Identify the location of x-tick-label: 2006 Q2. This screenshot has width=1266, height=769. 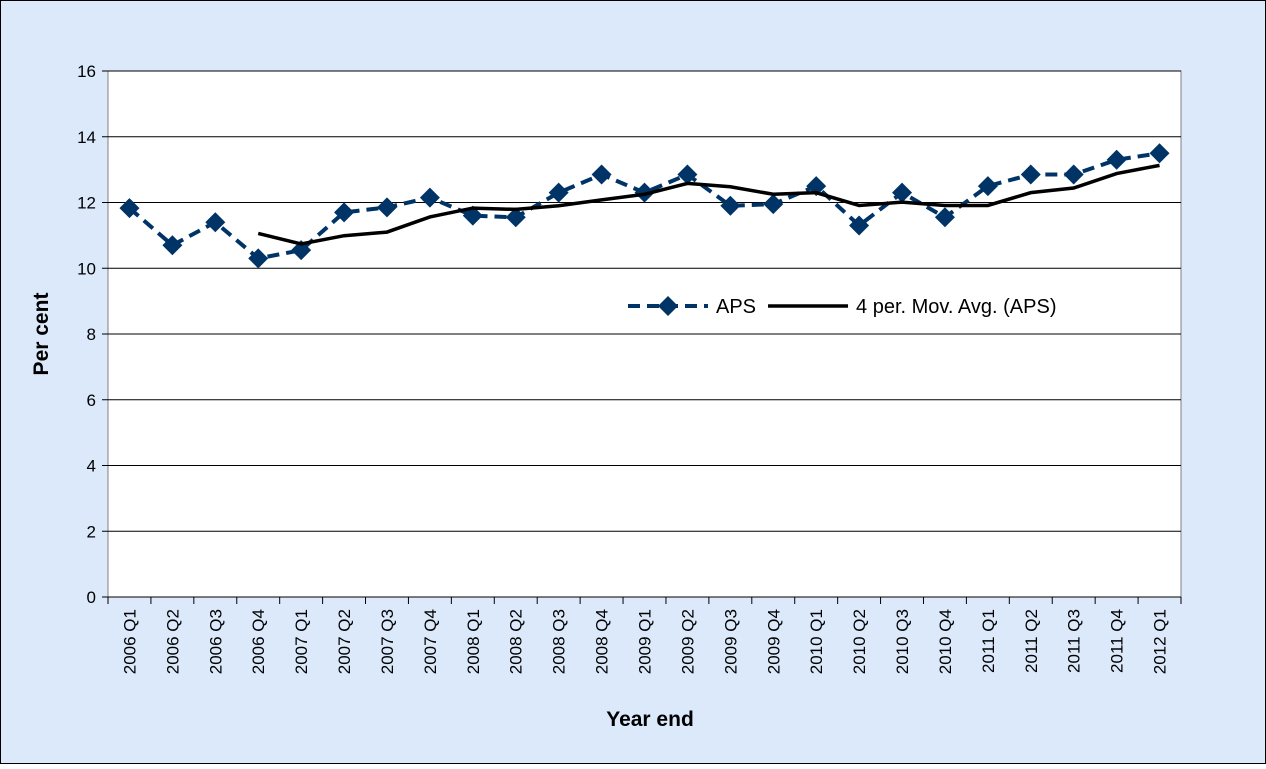
(172, 641).